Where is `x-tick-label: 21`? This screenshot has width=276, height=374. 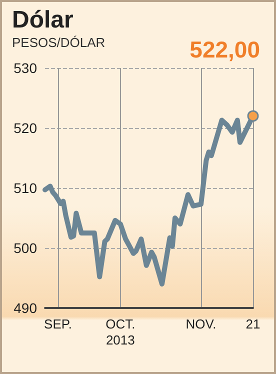
x-tick-label: 21 is located at coordinates (253, 324).